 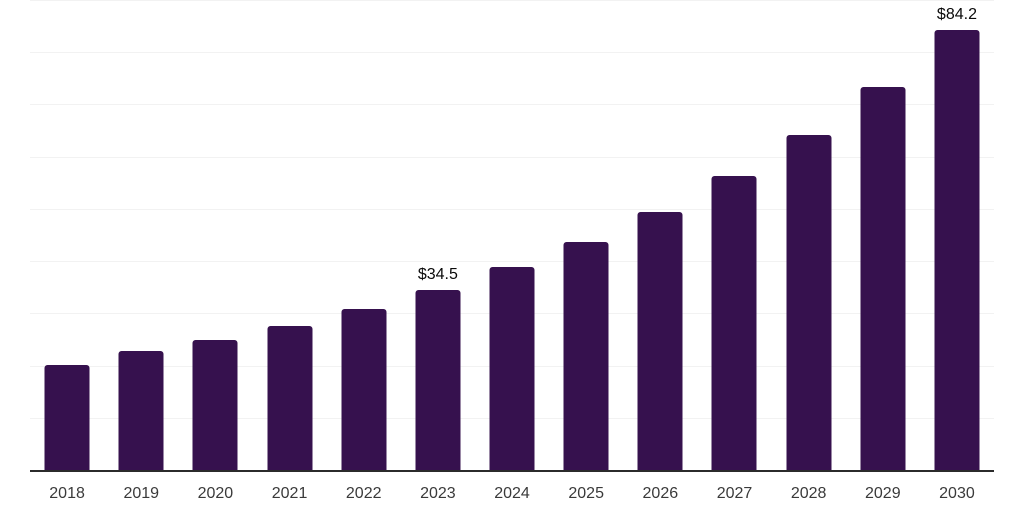 I want to click on x-tick-label-2027: 2027, so click(x=734, y=493).